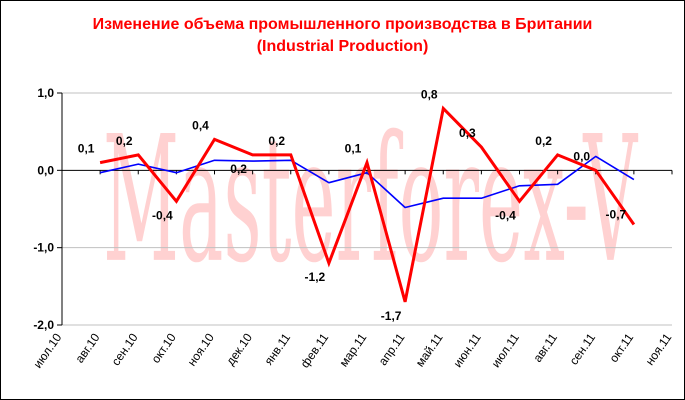  What do you see at coordinates (616, 214) in the screenshot?
I see `data-label: -0,7` at bounding box center [616, 214].